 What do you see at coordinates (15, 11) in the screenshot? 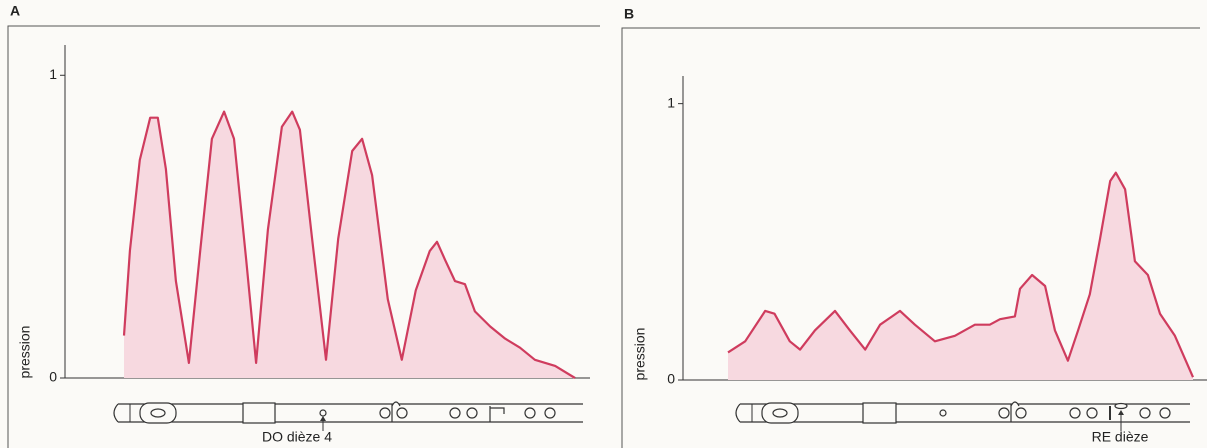
I see `panel-label: A` at bounding box center [15, 11].